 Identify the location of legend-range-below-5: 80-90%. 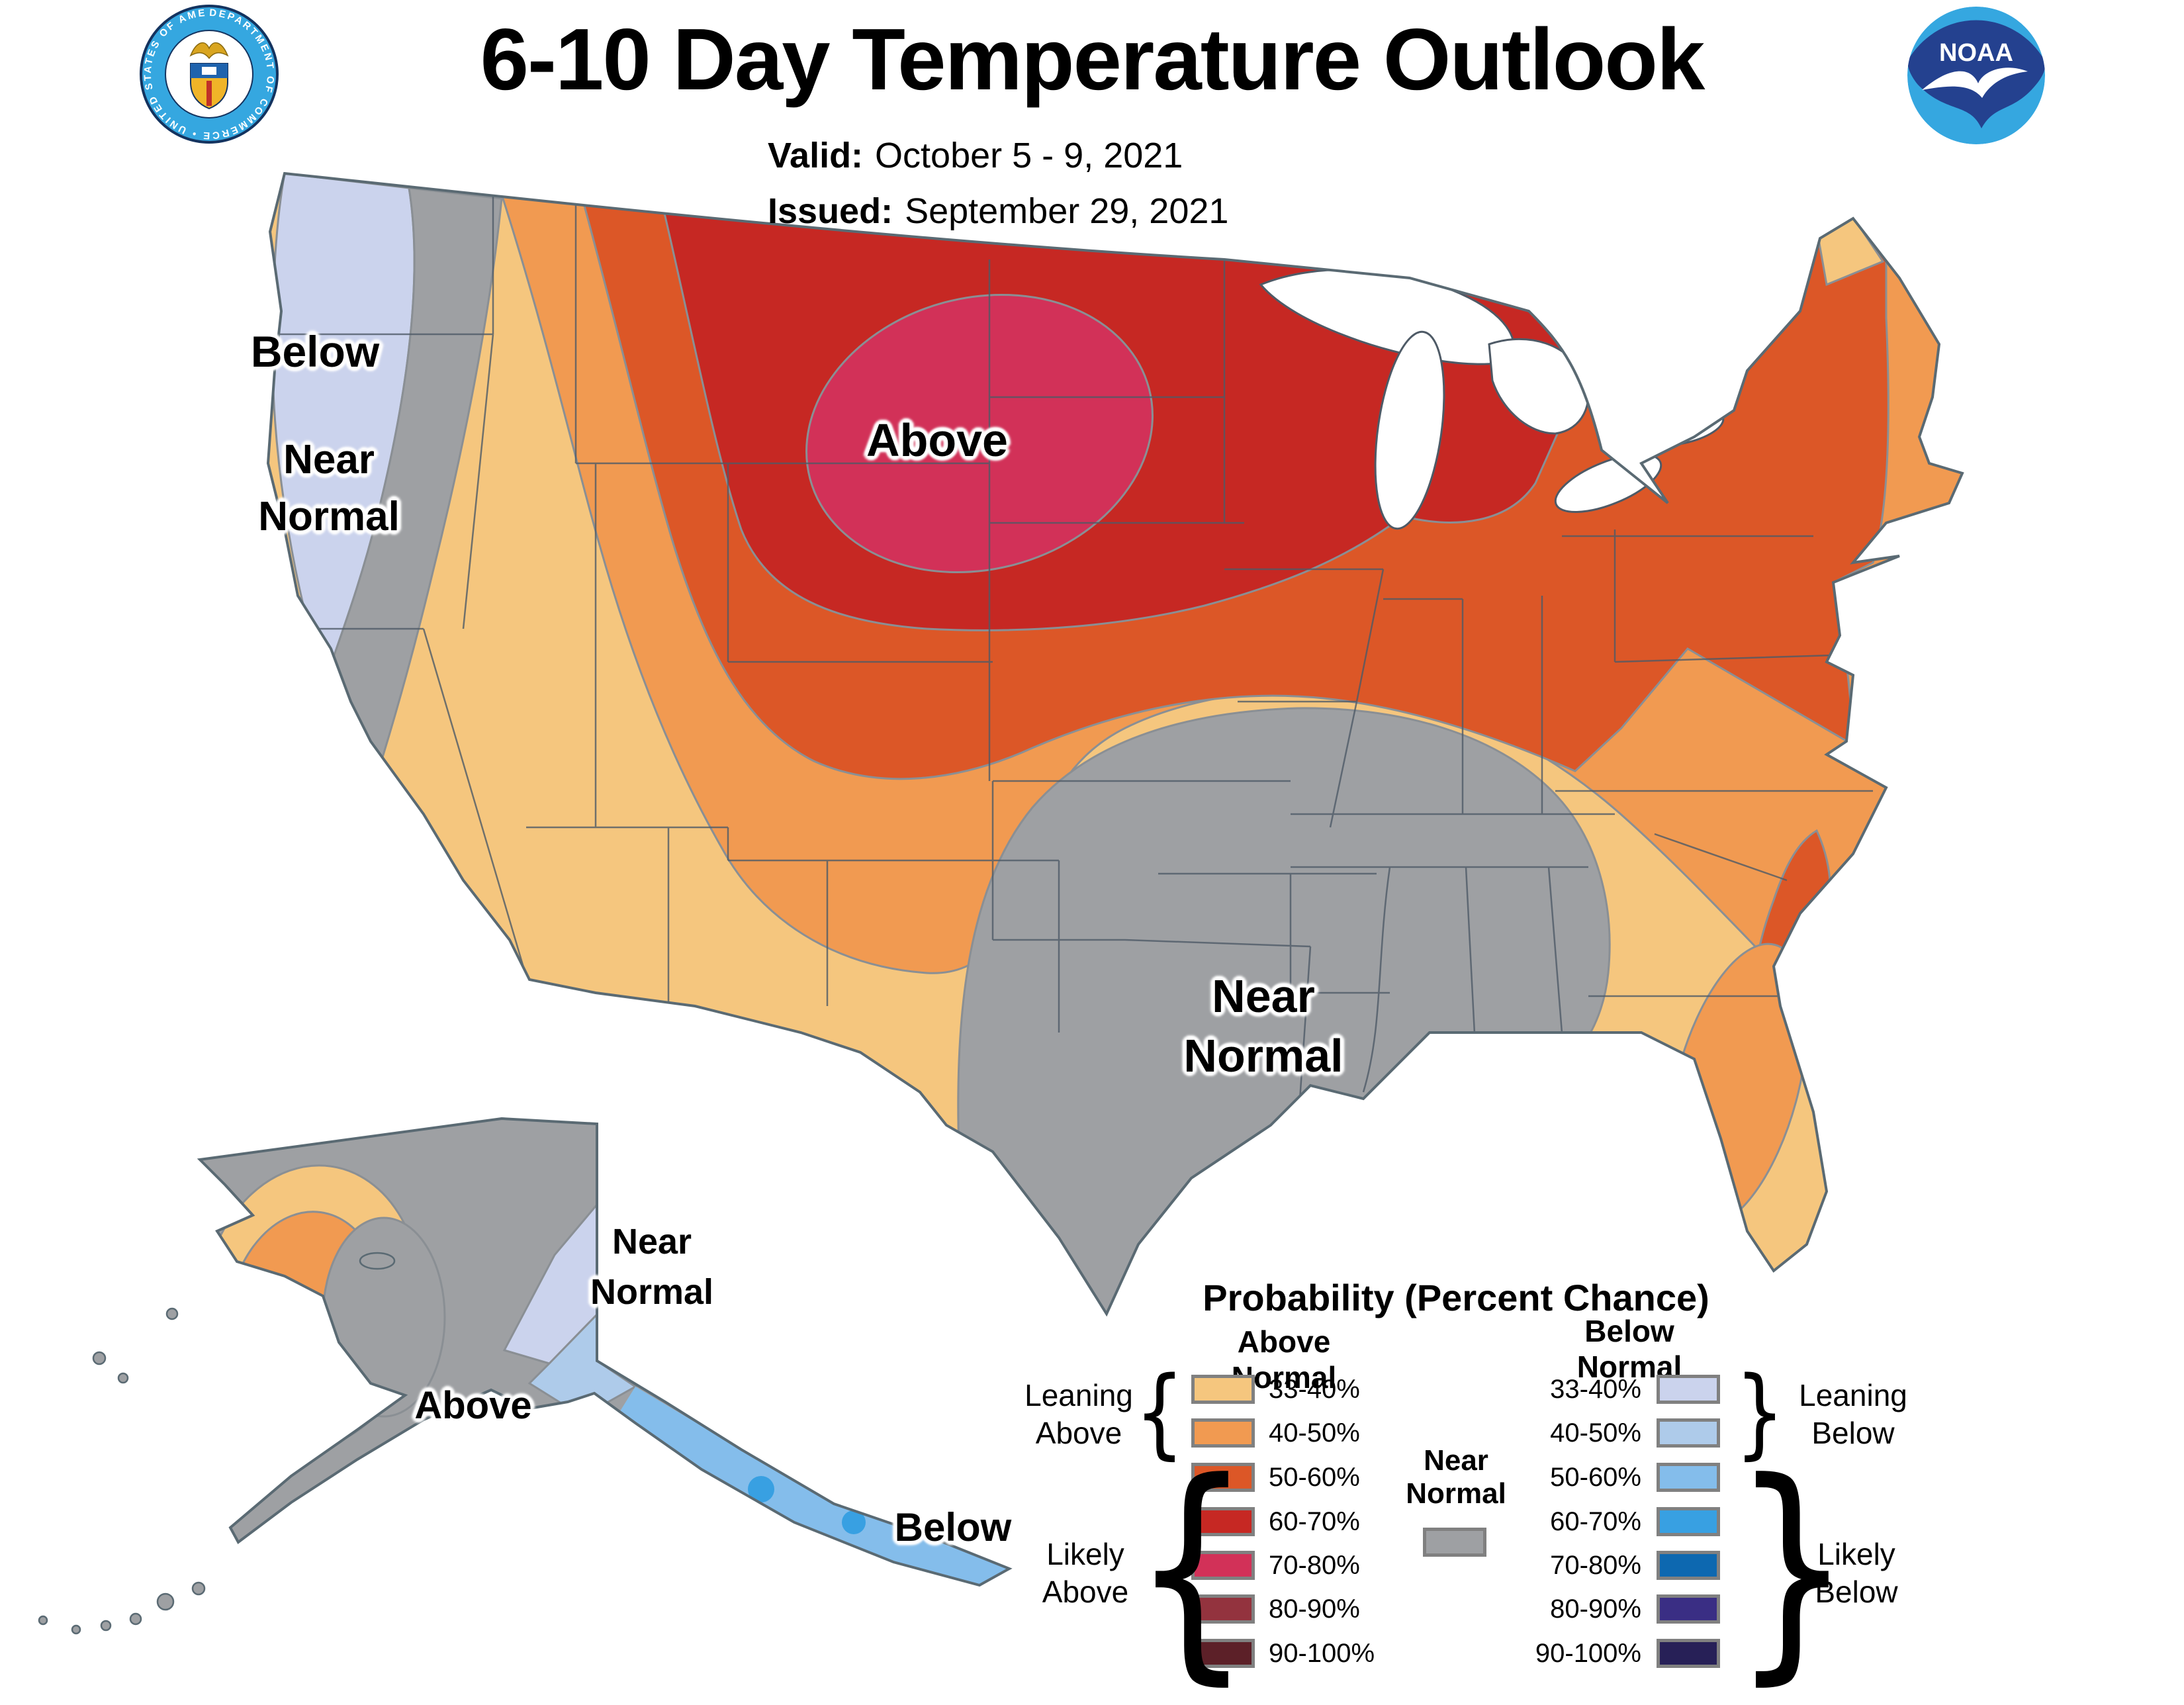
(1595, 1609).